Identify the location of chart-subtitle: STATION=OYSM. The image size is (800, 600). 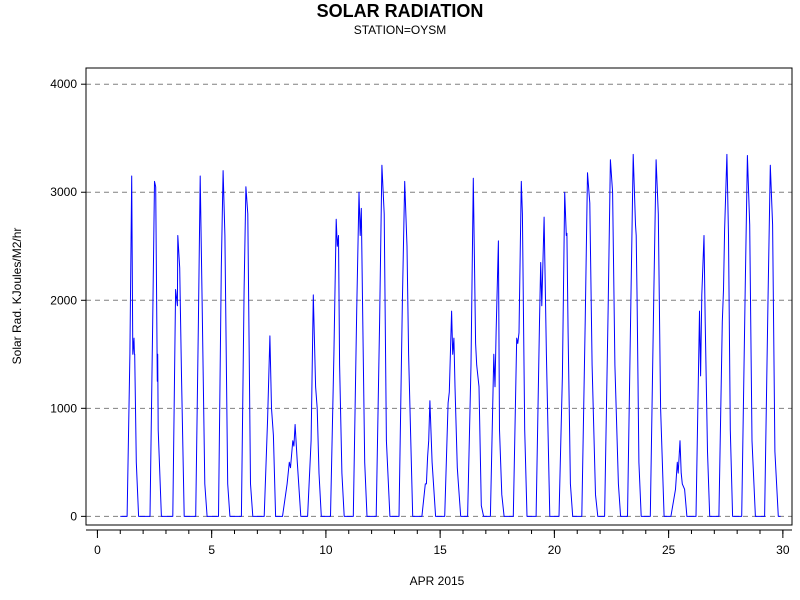
(400, 30).